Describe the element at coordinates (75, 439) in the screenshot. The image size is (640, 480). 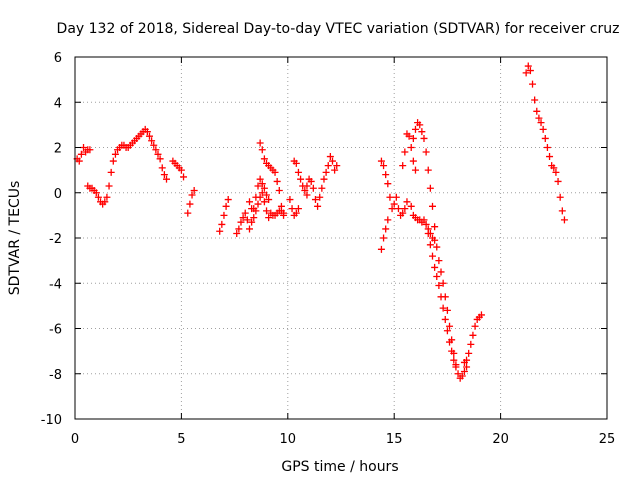
I see `x-tick-label: 0` at that location.